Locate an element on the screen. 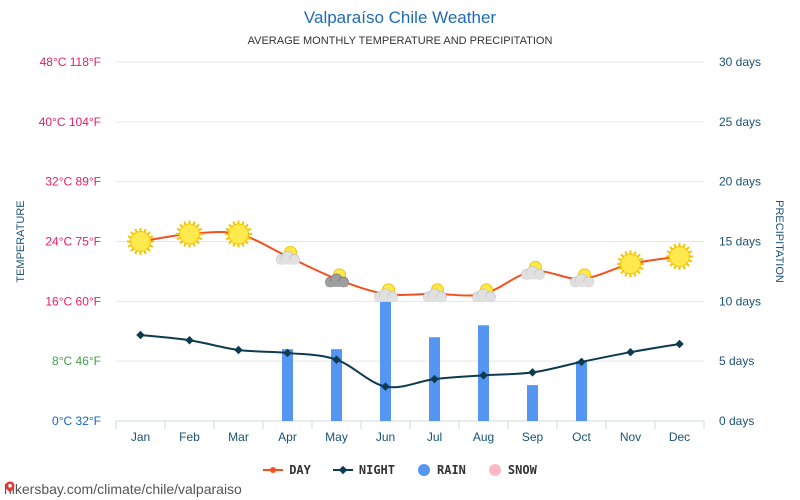  y-right-tick-label: 30 days is located at coordinates (740, 62).